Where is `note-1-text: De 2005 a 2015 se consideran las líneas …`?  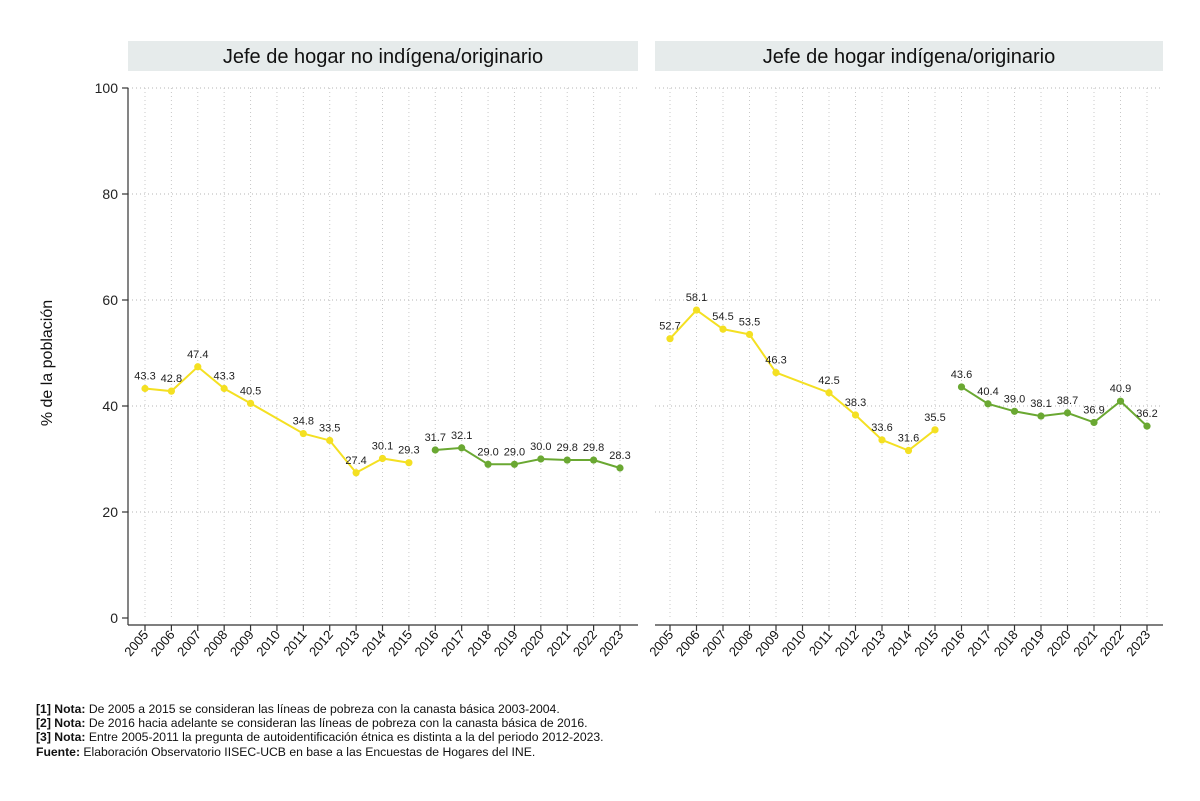 note-1-text: De 2005 a 2015 se consideran las líneas … is located at coordinates (322, 709).